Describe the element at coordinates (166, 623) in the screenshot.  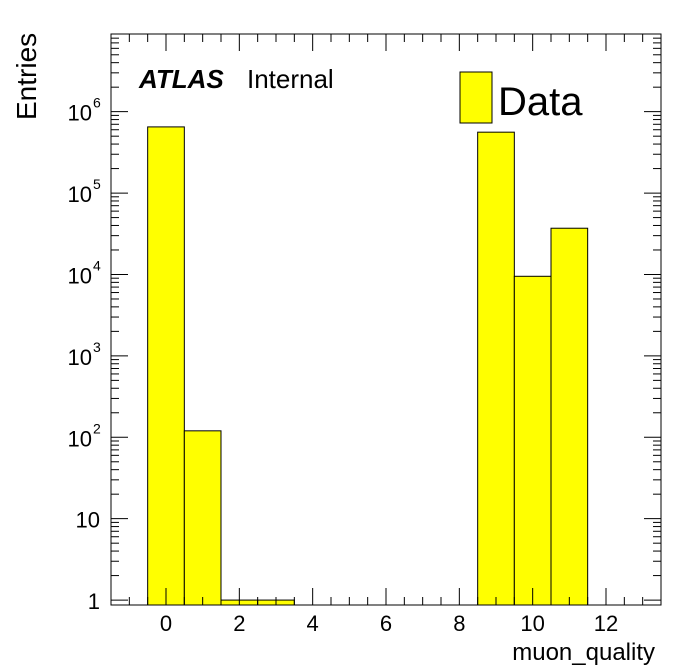
I see `x-tick-label: 0` at that location.